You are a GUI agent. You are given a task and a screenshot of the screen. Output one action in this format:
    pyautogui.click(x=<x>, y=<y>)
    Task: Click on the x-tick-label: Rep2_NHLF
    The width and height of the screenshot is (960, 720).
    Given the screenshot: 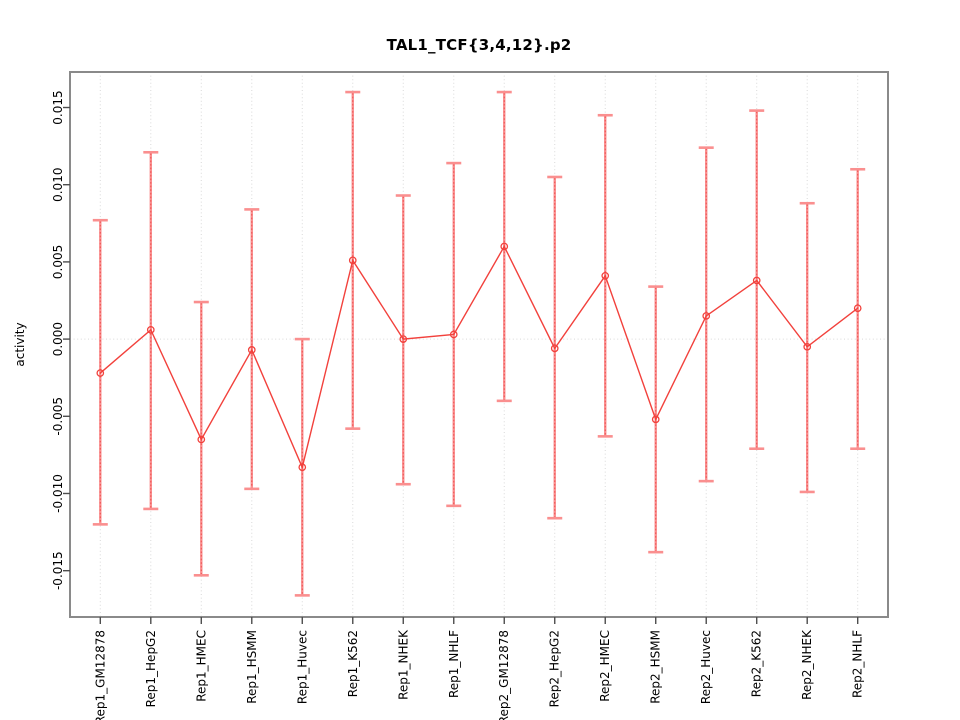 What is the action you would take?
    pyautogui.click(x=858, y=664)
    